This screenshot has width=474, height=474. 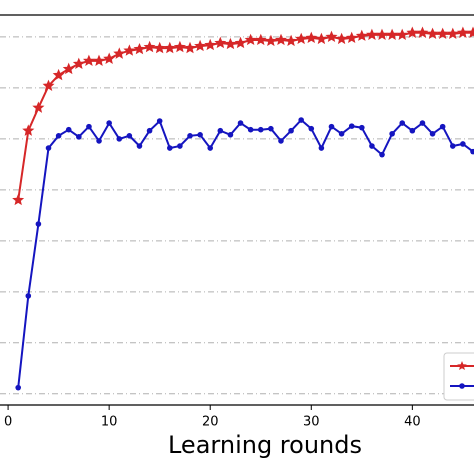 I want to click on x-tick-label: 20, so click(x=210, y=422).